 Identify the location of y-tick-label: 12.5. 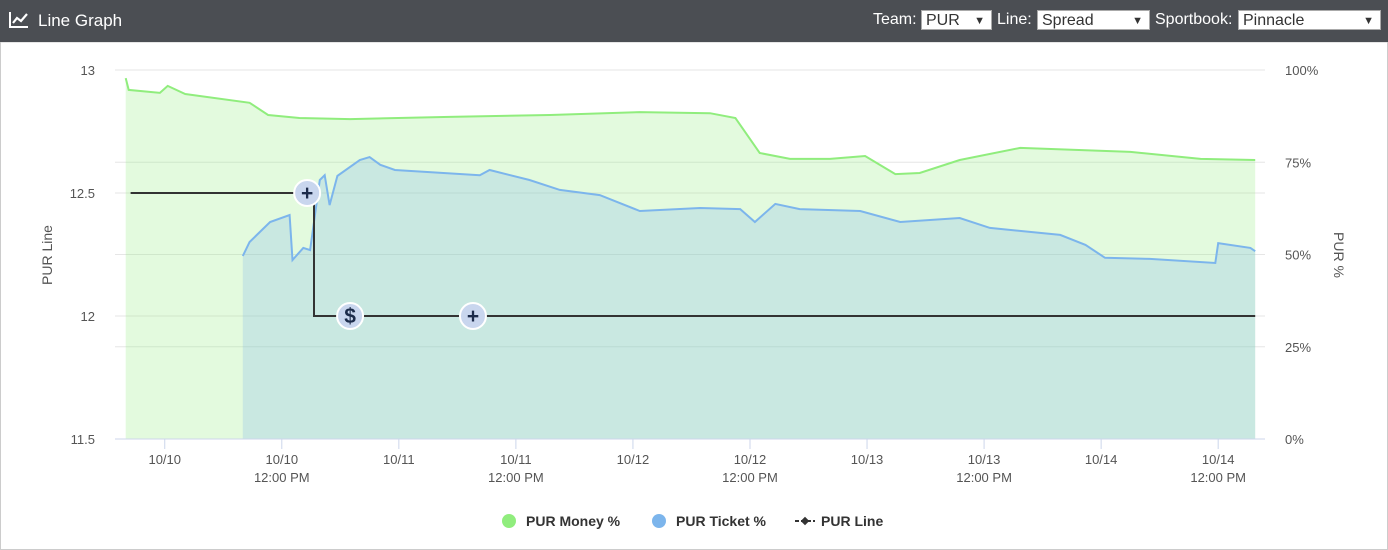
(82, 193).